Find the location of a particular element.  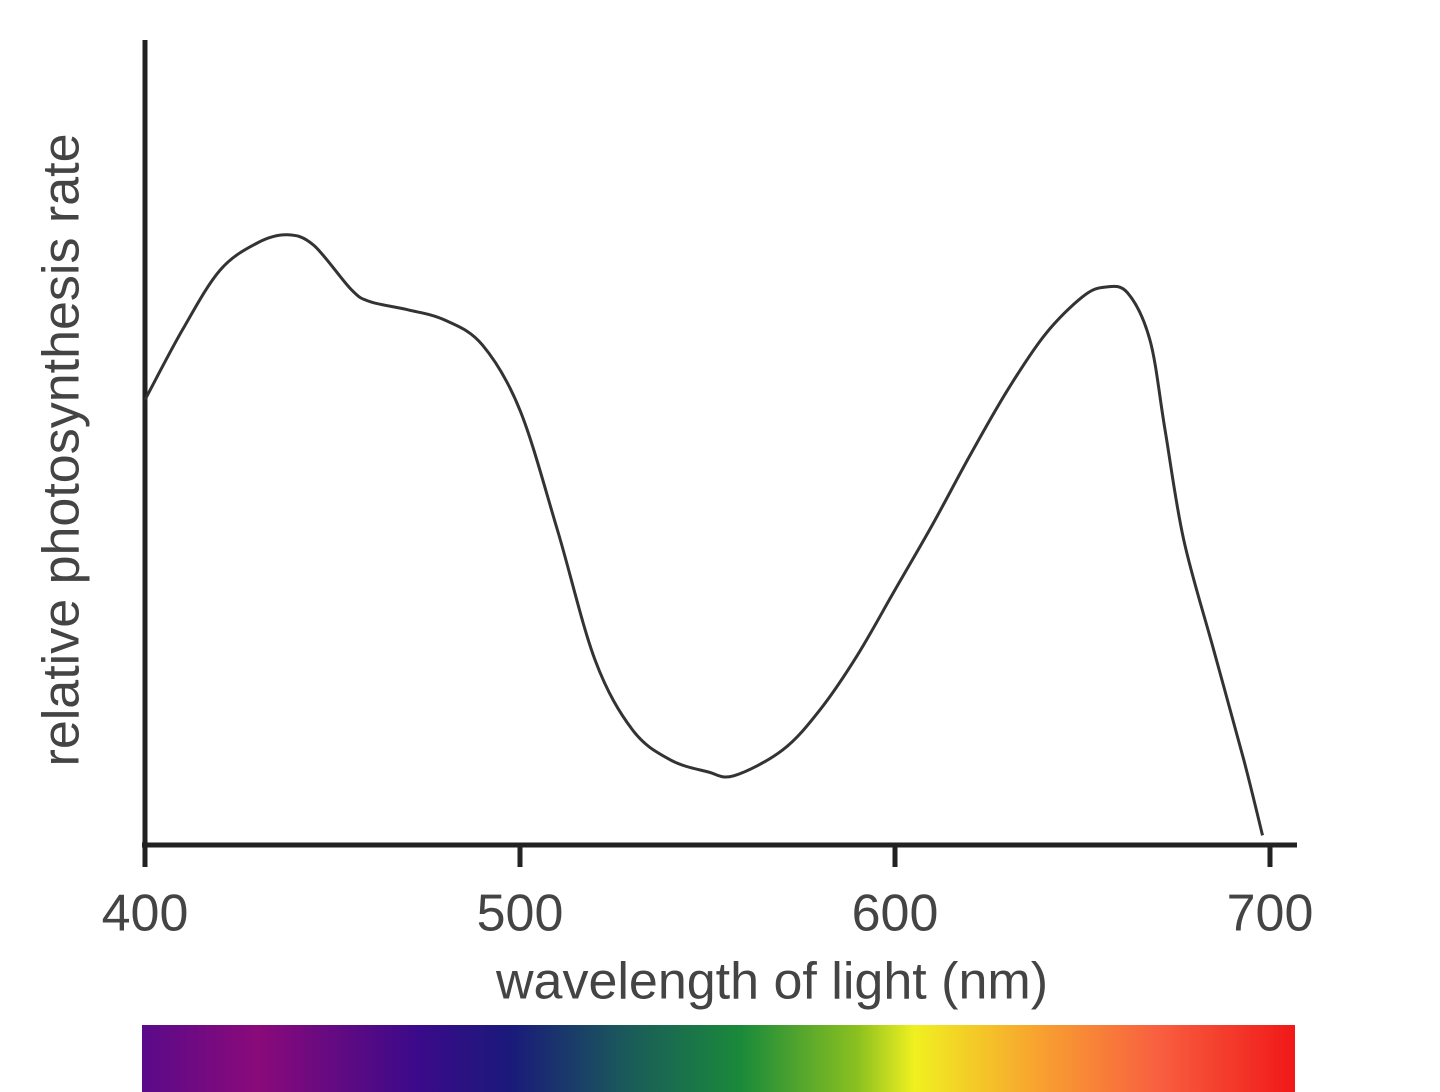

x-tick-label: 700 is located at coordinates (1270, 914).